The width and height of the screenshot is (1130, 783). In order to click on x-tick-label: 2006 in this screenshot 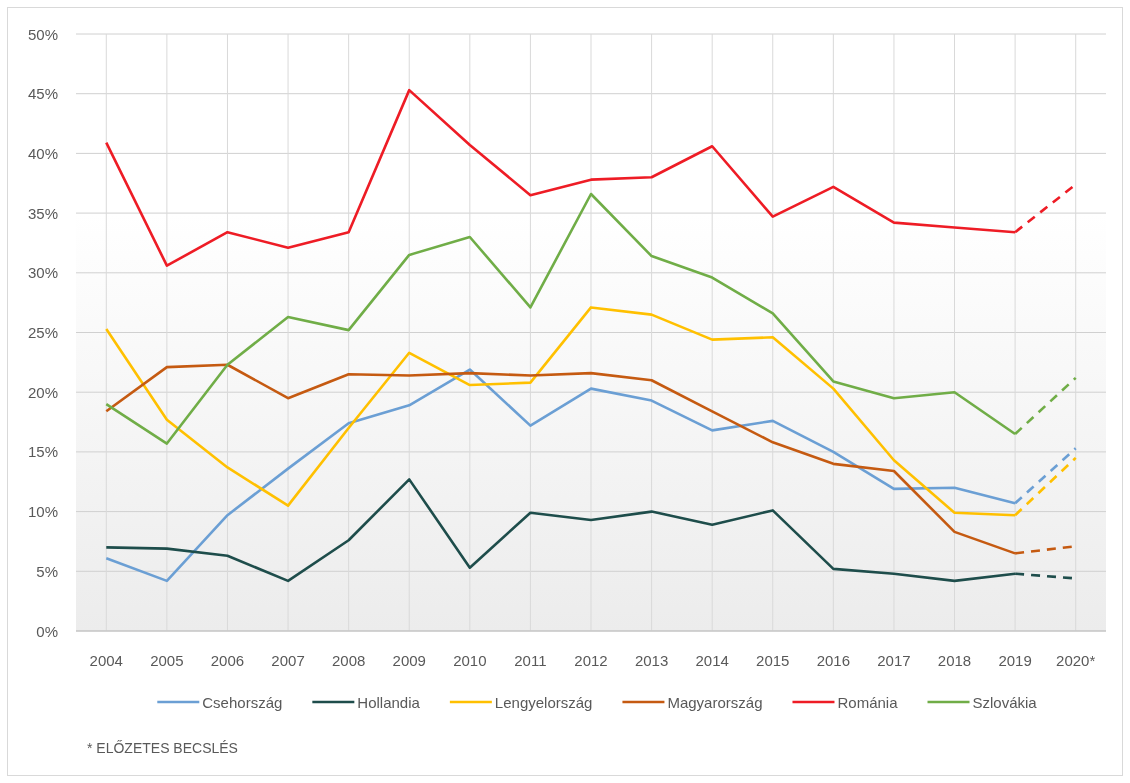, I will do `click(227, 660)`.